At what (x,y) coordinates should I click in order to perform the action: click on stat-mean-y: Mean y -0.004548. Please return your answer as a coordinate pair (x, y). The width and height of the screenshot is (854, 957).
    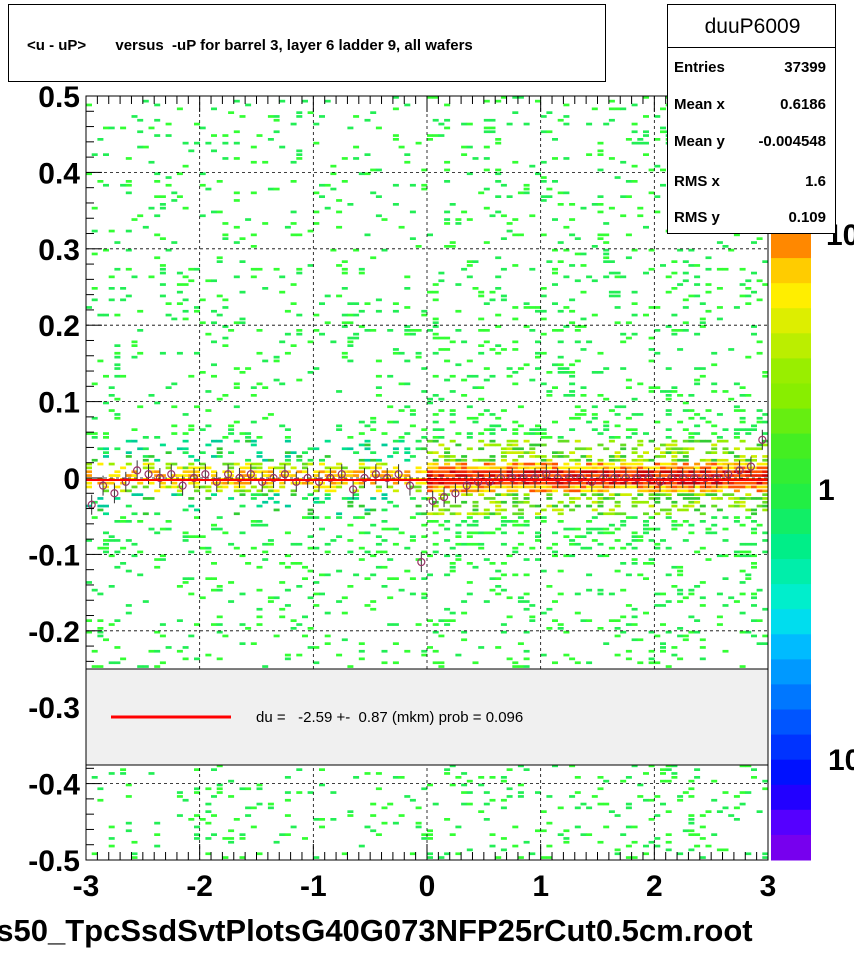
    Looking at the image, I should click on (750, 143).